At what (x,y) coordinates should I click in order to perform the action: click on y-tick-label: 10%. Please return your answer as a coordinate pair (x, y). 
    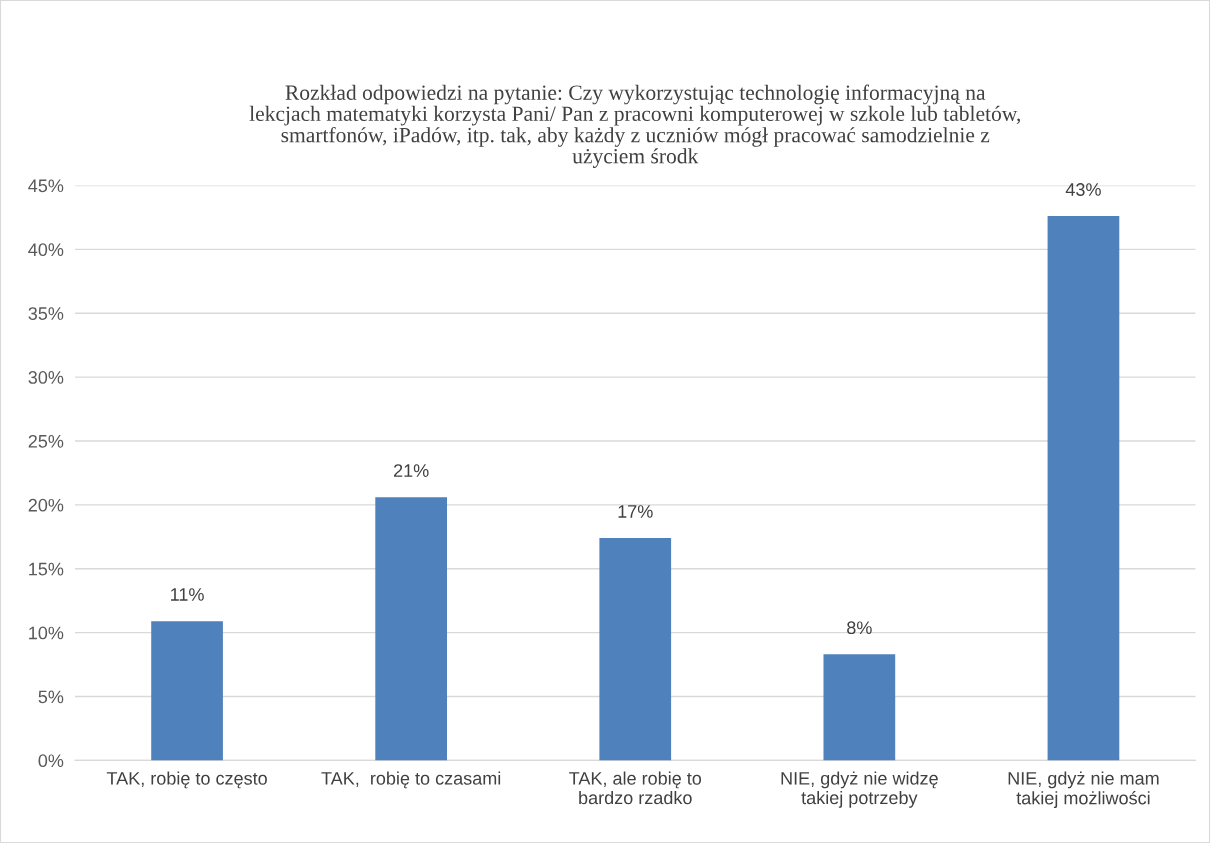
    Looking at the image, I should click on (46, 633).